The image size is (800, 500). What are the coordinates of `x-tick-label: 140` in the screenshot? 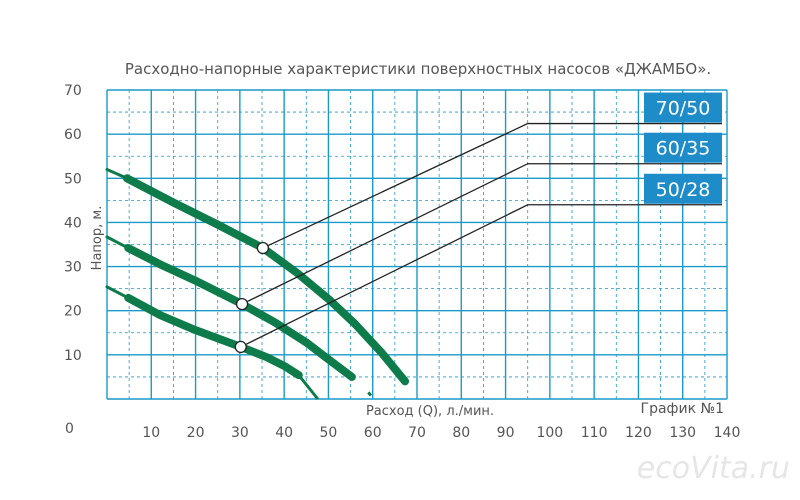 It's located at (727, 433).